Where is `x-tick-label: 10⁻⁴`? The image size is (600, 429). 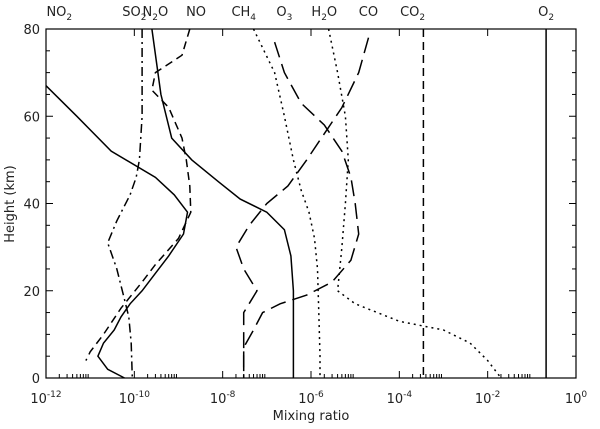 x-tick-label: 10⁻⁴ is located at coordinates (400, 398).